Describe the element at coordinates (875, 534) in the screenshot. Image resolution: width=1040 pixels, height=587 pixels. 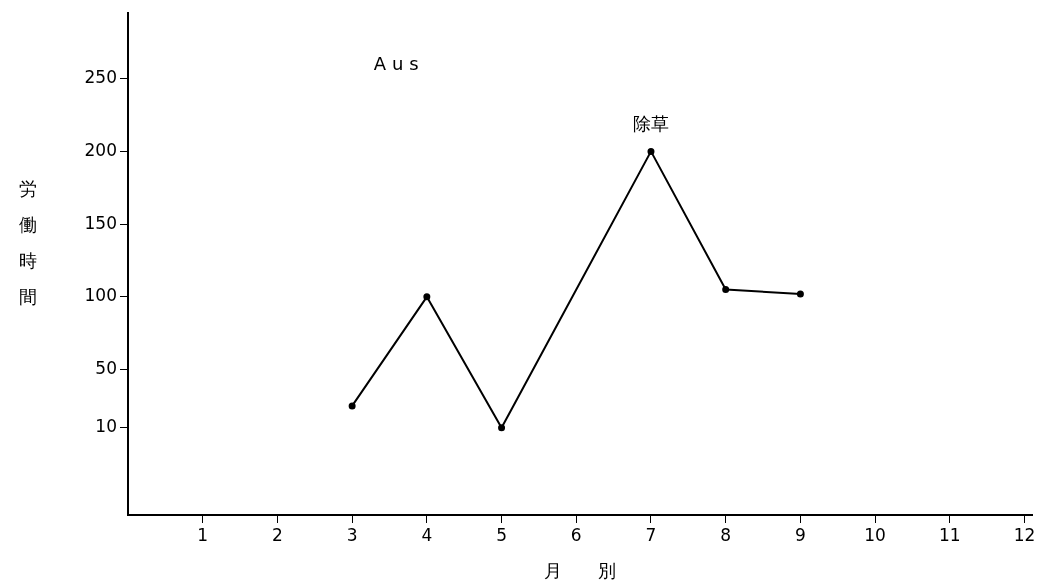
I see `x-tick-label: 10` at that location.